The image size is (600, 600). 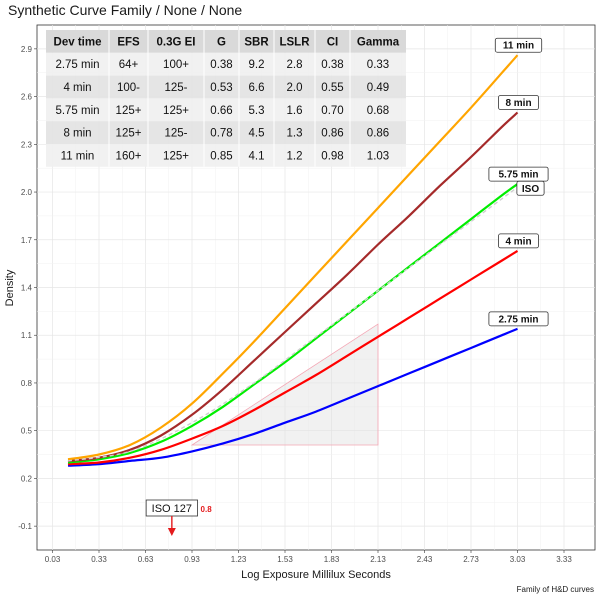 I want to click on x-tick-label: 0.03, so click(x=53, y=559).